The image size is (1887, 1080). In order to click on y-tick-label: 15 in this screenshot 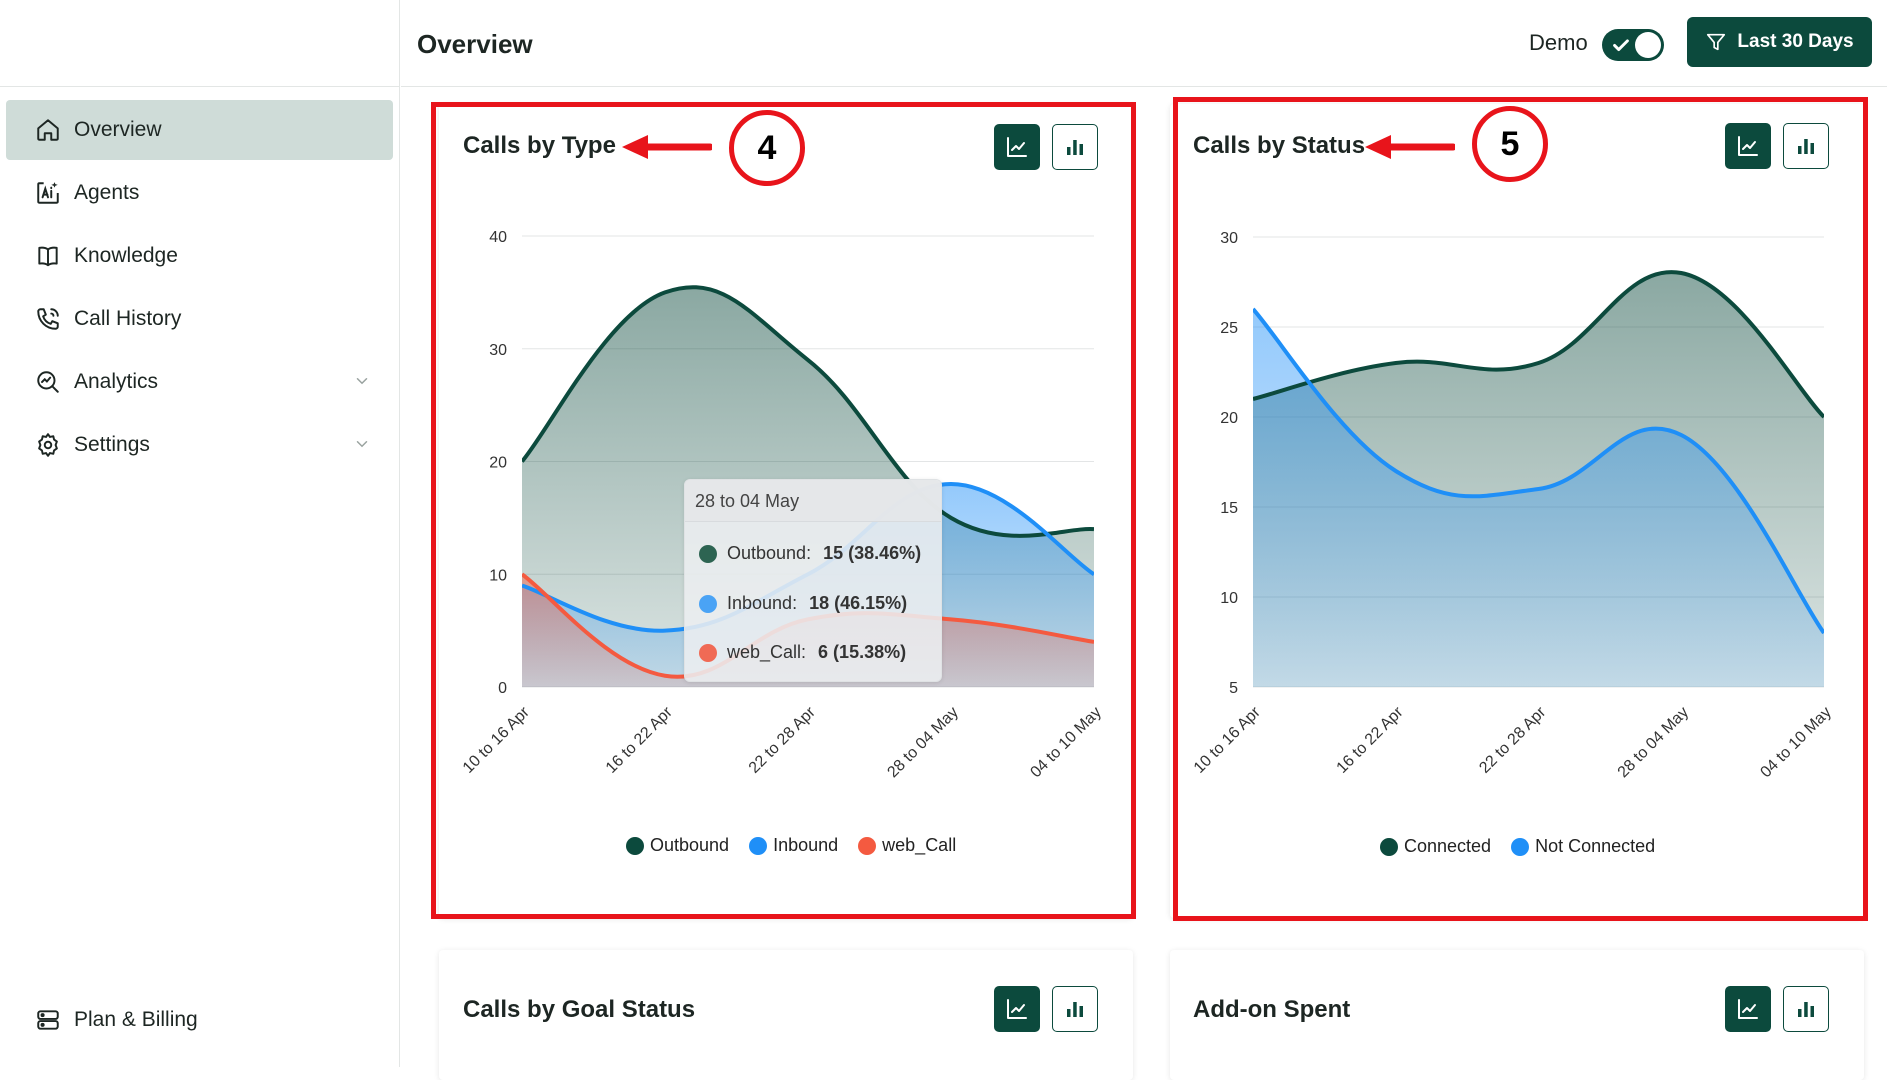, I will do `click(1229, 508)`.